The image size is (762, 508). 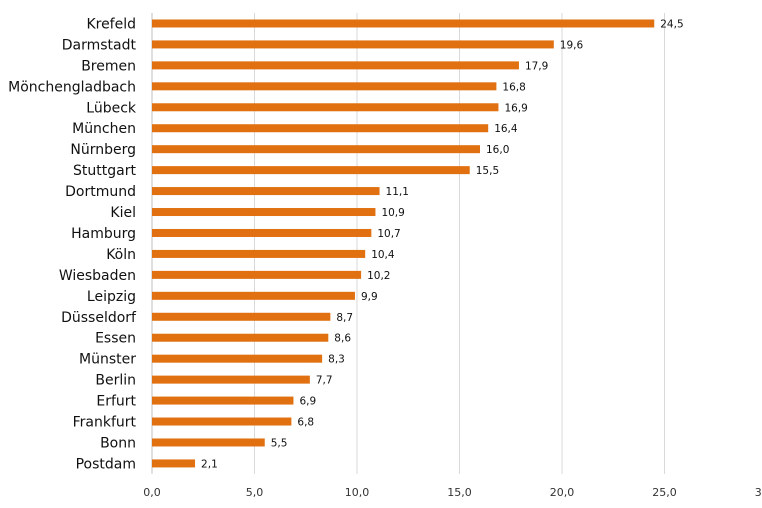 What do you see at coordinates (107, 360) in the screenshot?
I see `category-label-16: Münster` at bounding box center [107, 360].